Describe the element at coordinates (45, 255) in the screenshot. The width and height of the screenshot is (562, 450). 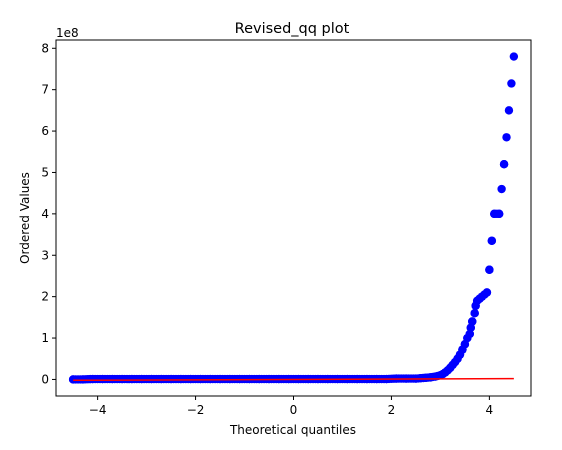
I see `y-tick-label: 3` at that location.